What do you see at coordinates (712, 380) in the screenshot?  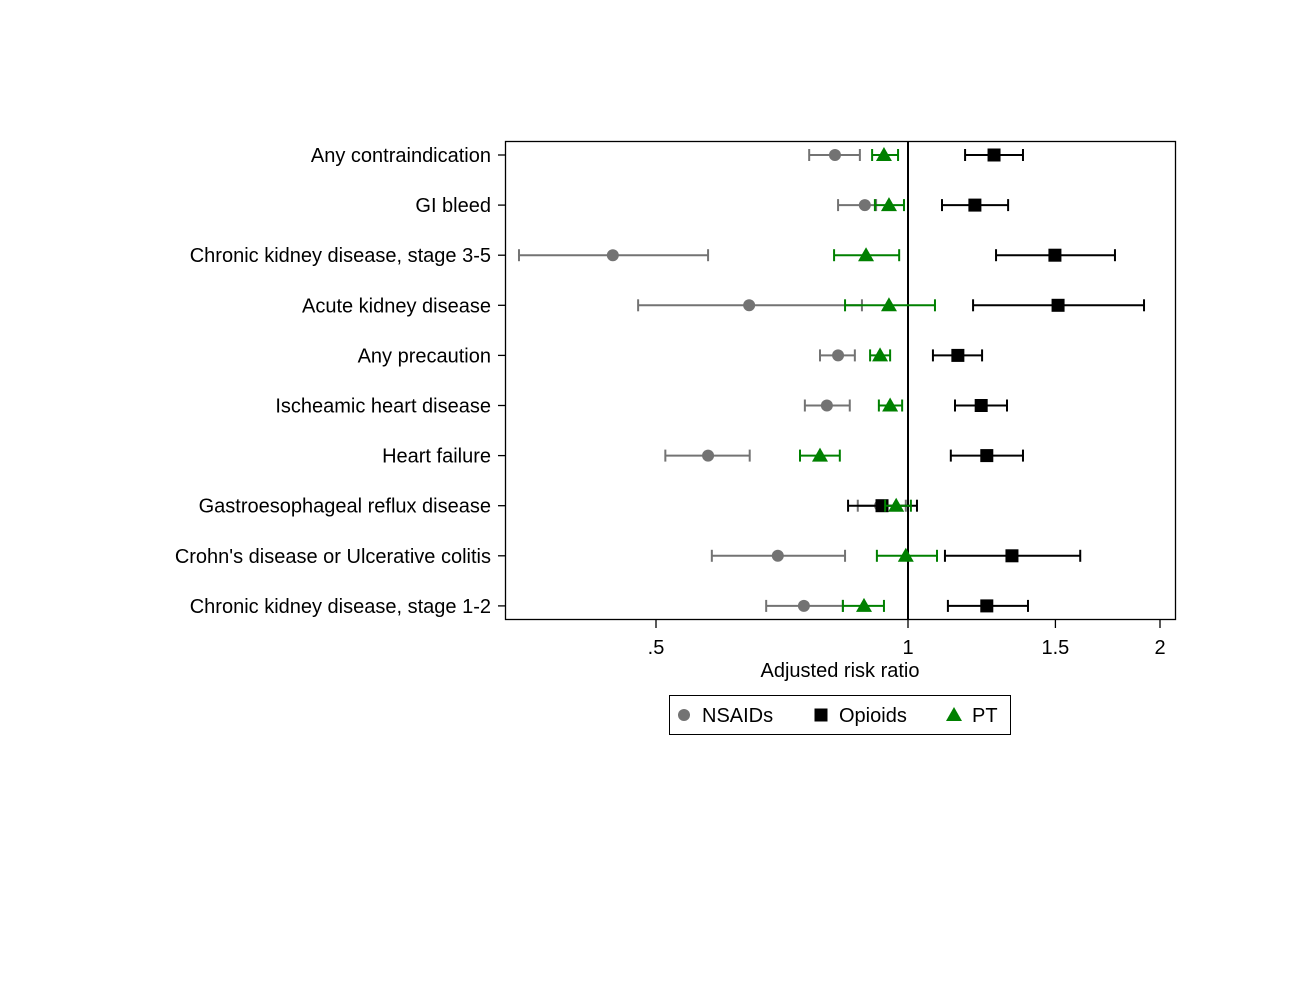 I see `series-nsaids` at bounding box center [712, 380].